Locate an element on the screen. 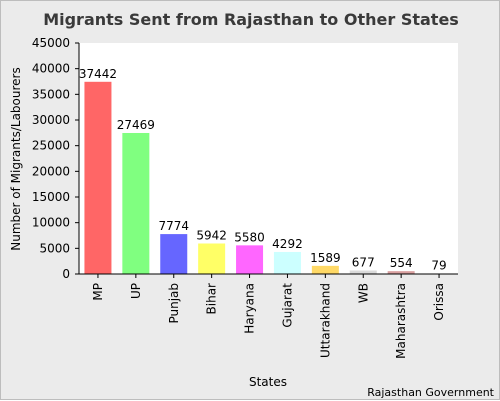  data-label: 4292 is located at coordinates (287, 244).